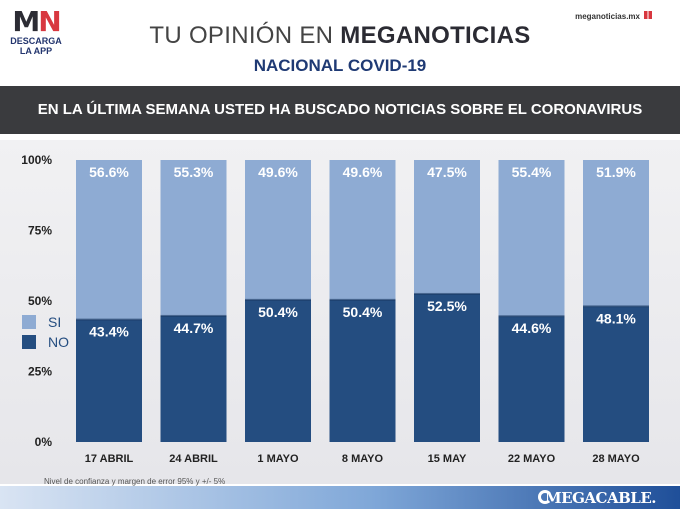  I want to click on data-label-no: 43.4%, so click(109, 332).